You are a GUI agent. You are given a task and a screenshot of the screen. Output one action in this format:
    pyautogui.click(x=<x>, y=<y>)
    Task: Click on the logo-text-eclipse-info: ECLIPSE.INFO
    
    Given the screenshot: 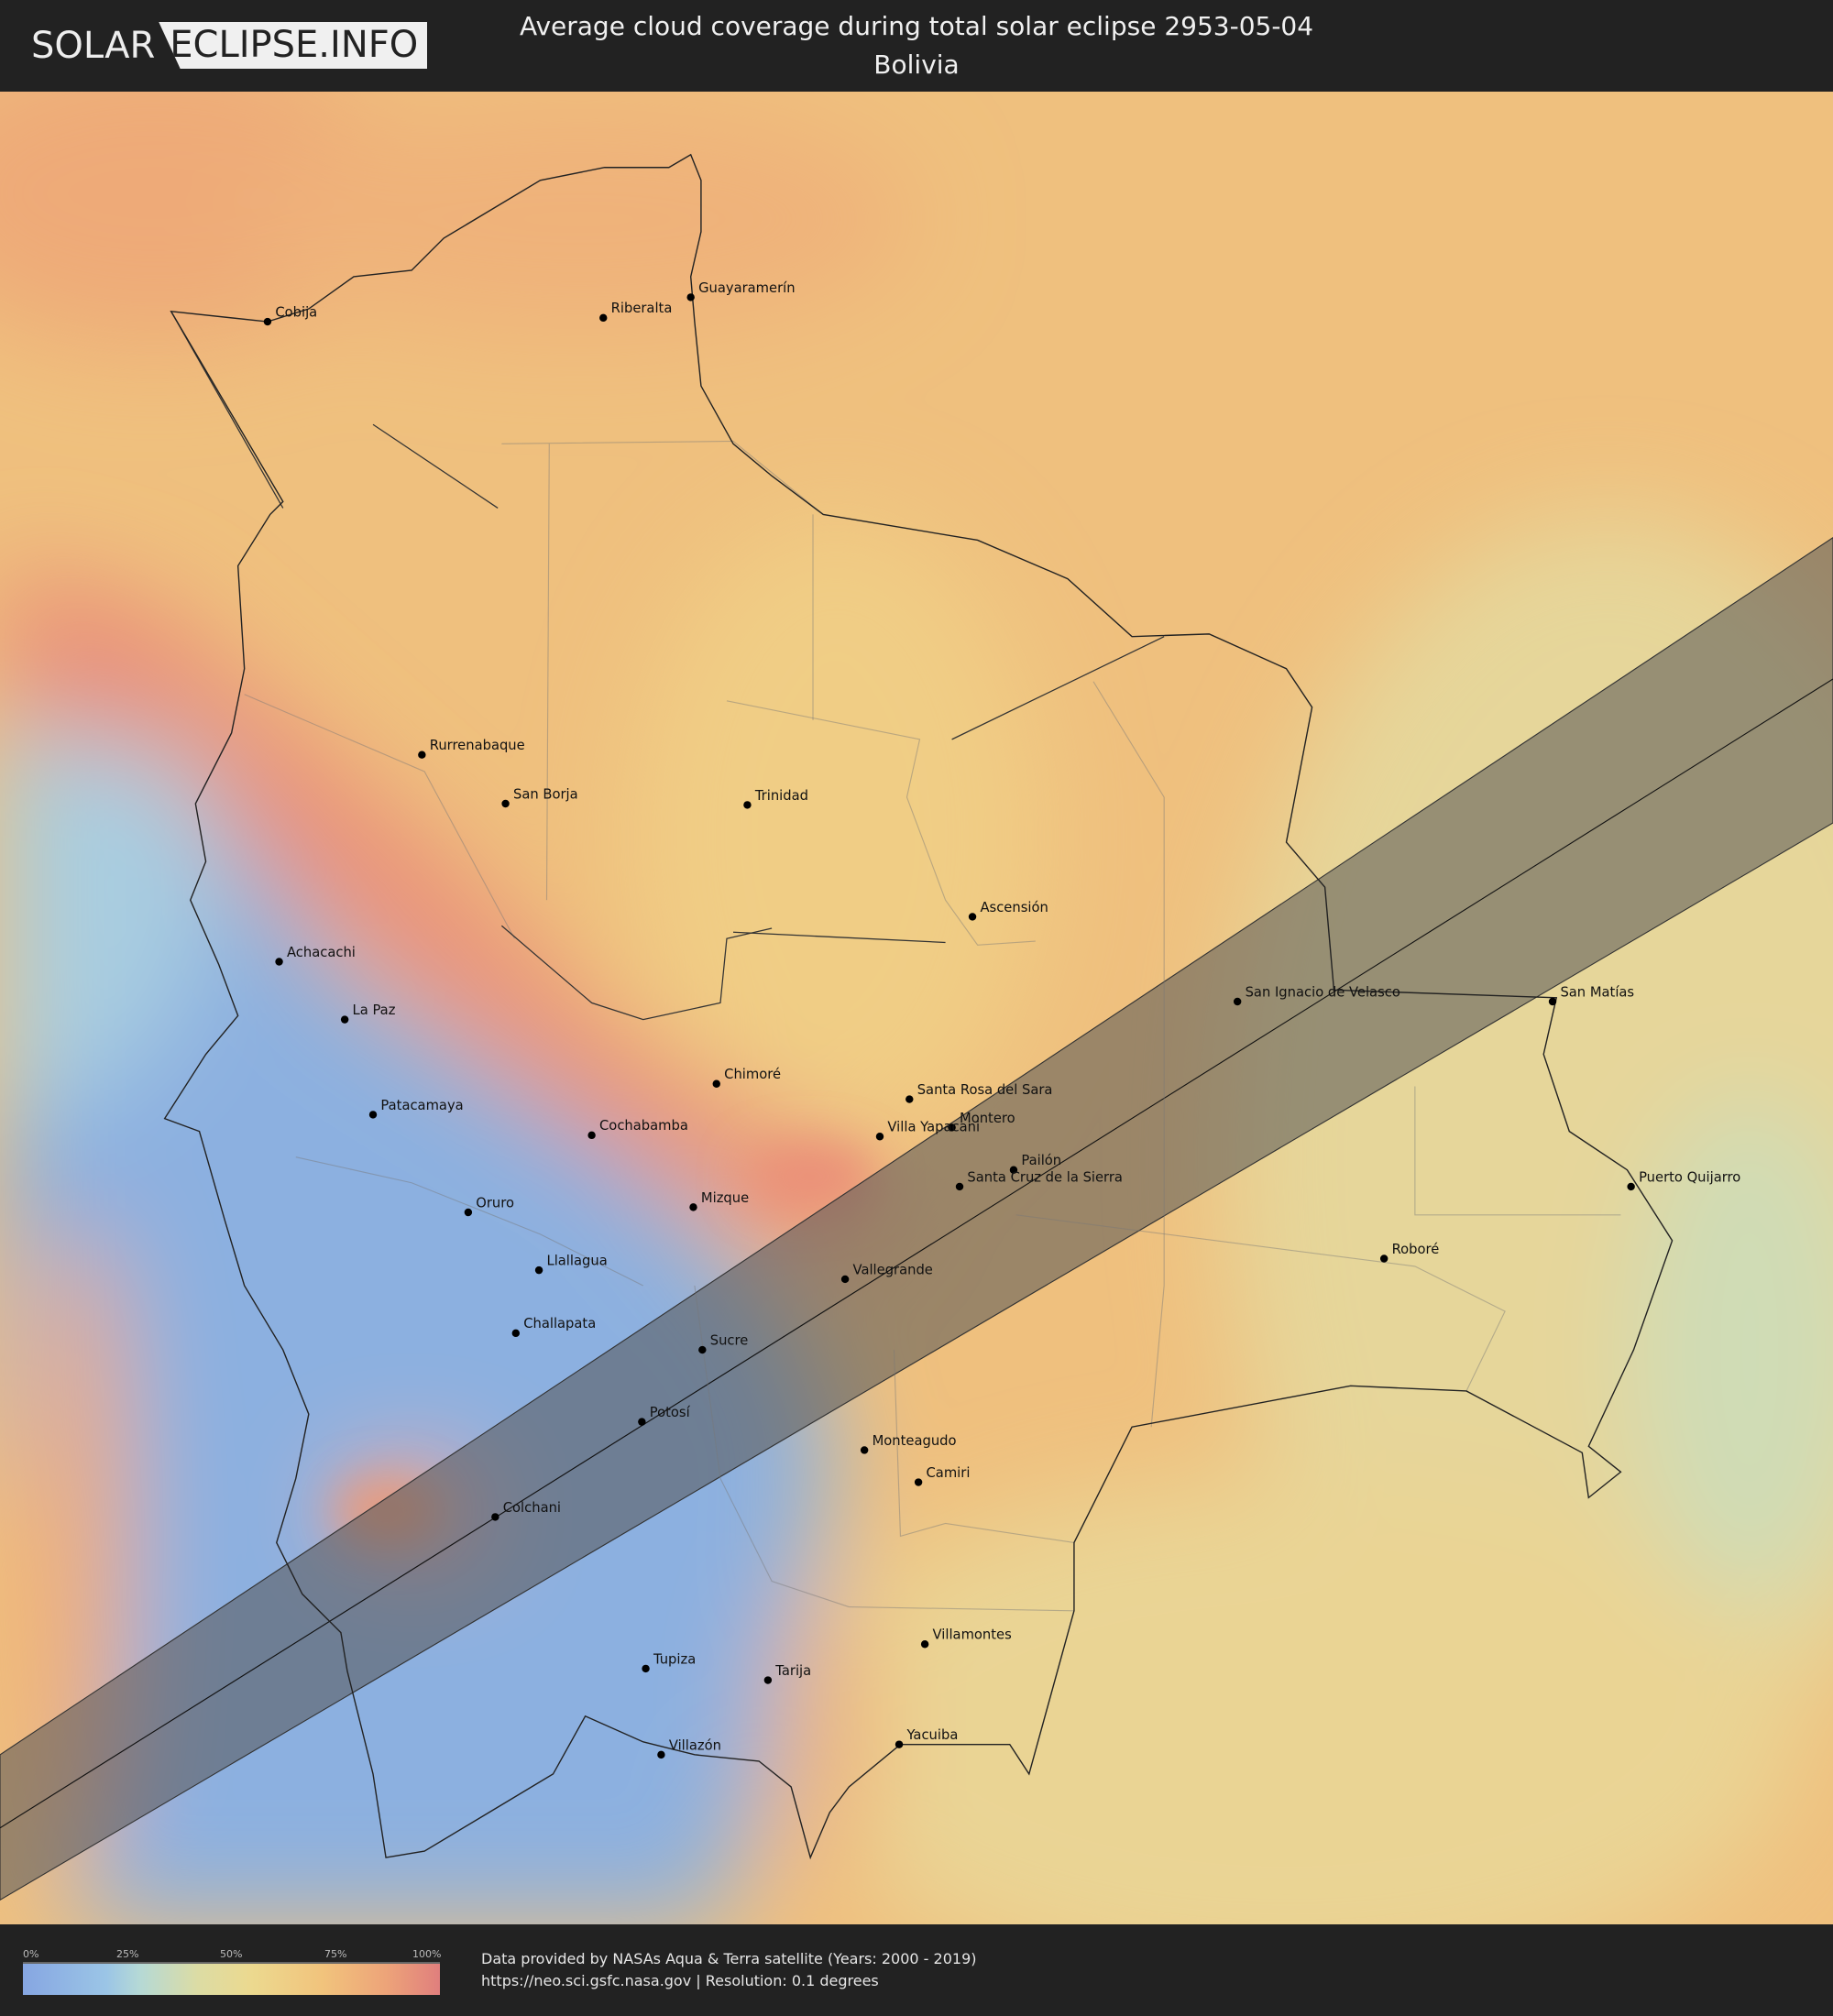 What is the action you would take?
    pyautogui.click(x=293, y=45)
    